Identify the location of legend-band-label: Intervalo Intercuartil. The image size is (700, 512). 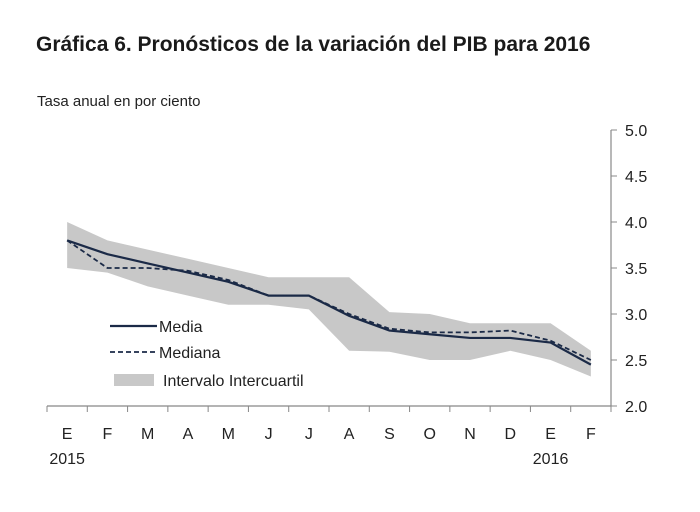
(233, 381).